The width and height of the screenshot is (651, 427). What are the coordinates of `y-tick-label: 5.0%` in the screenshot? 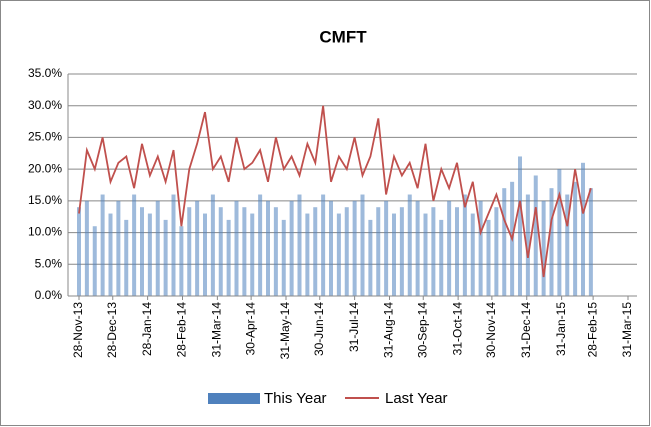 It's located at (49, 263).